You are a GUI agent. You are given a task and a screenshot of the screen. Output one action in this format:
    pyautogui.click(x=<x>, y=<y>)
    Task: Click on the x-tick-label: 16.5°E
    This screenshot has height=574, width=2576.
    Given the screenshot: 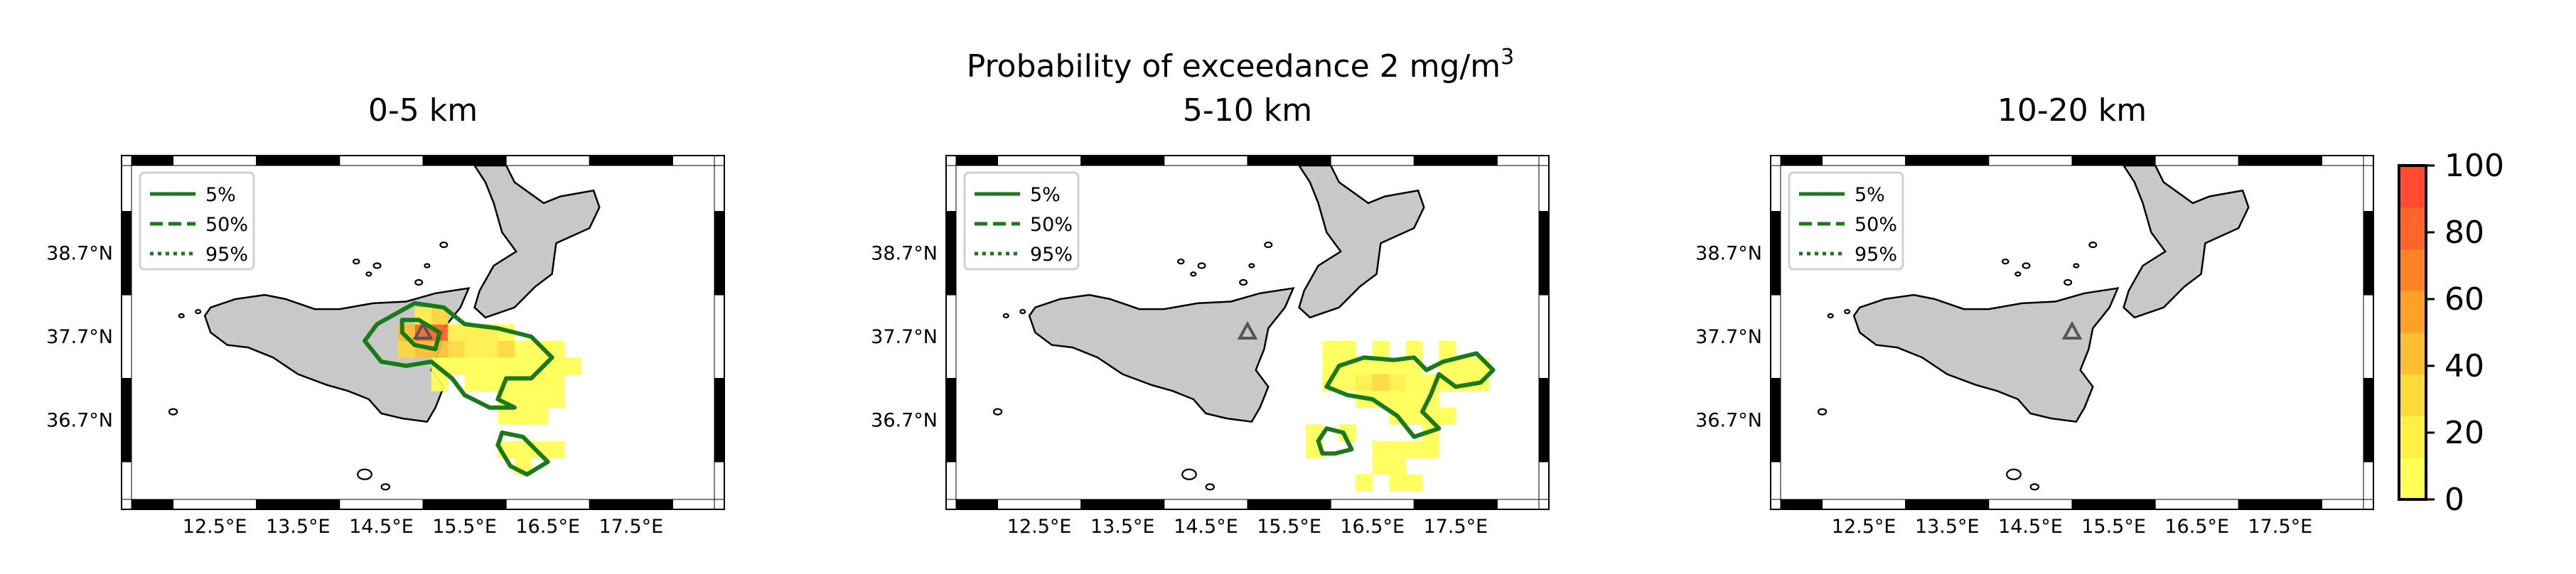 What is the action you would take?
    pyautogui.click(x=1372, y=527)
    